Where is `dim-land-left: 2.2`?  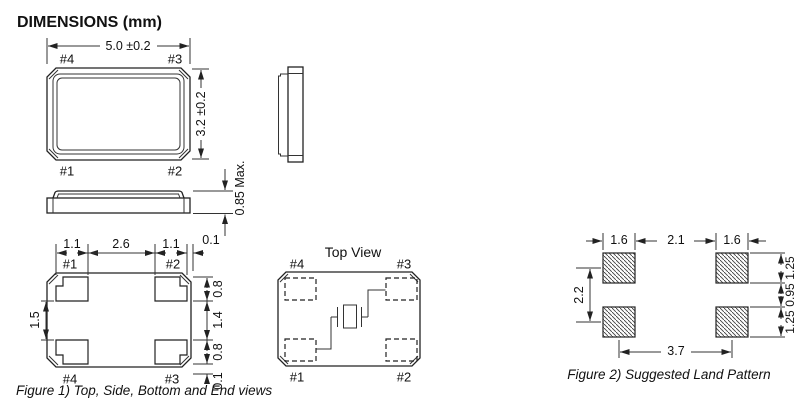
dim-land-left: 2.2 is located at coordinates (586, 295).